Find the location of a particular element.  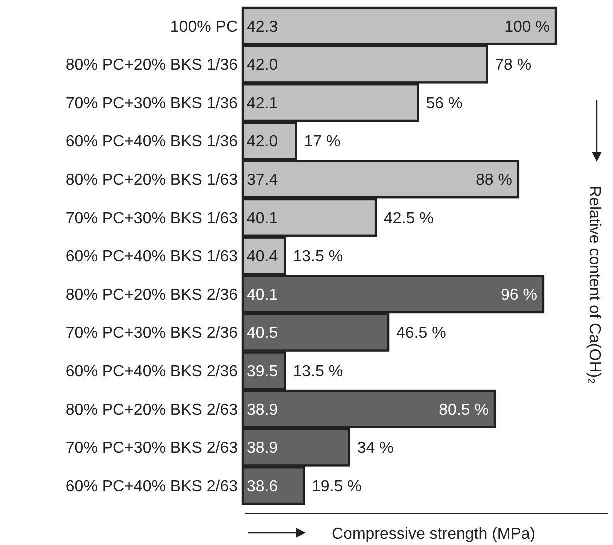

y-tick-label: 80% PC+20% BKS 2/63 is located at coordinates (152, 410).